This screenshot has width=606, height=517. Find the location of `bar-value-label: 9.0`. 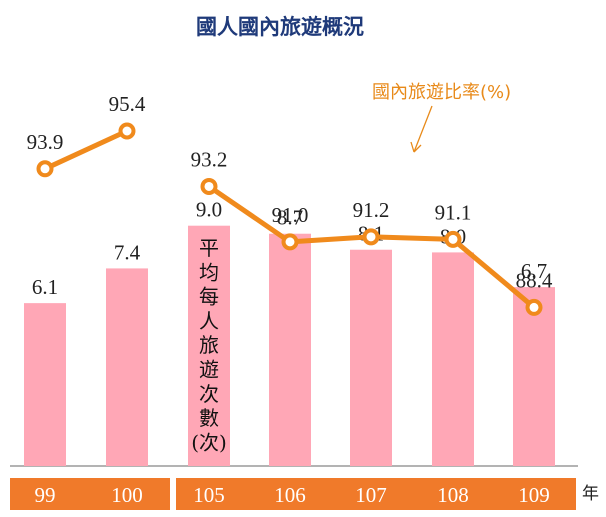

bar-value-label: 9.0 is located at coordinates (209, 210).